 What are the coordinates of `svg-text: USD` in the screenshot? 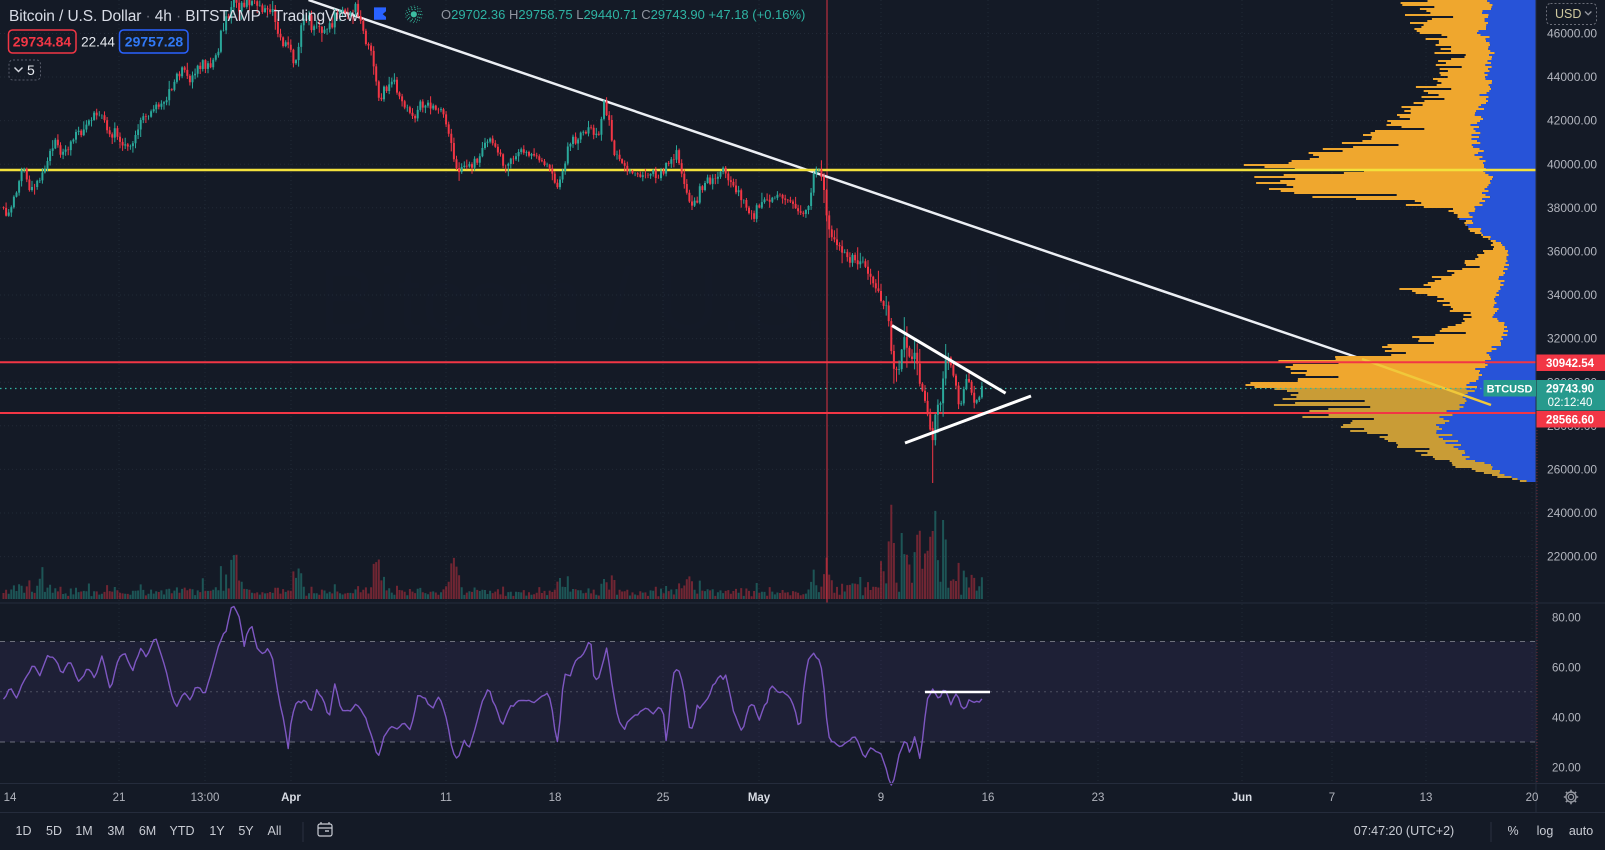 It's located at (1568, 14).